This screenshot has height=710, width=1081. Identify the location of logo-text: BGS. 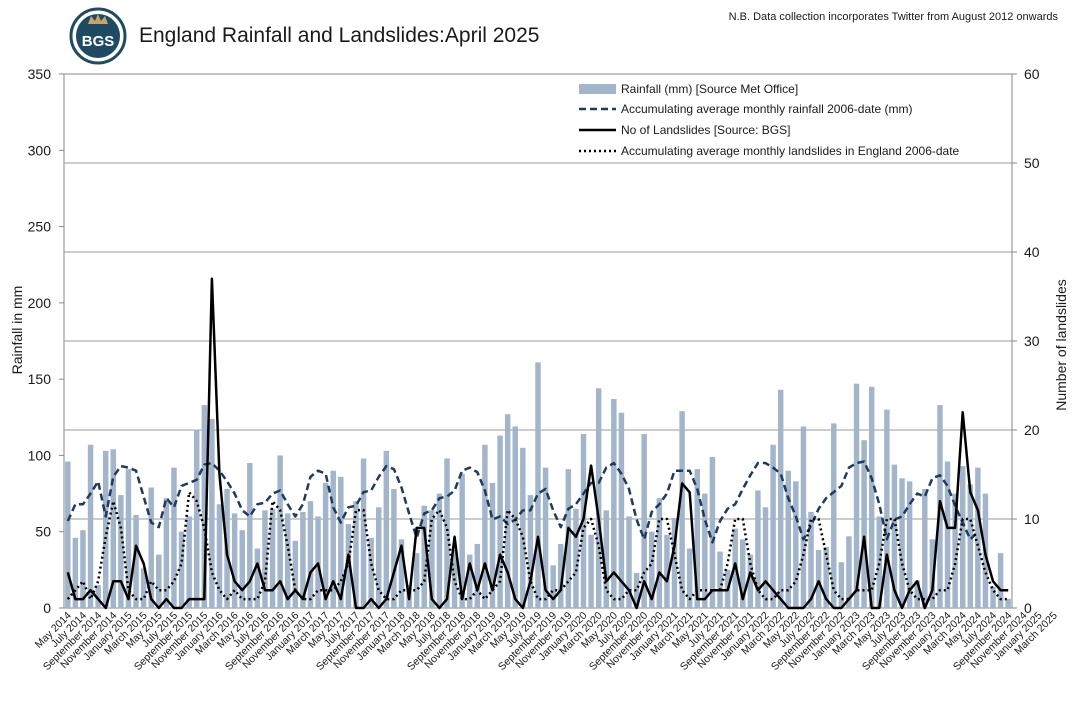
(98, 41).